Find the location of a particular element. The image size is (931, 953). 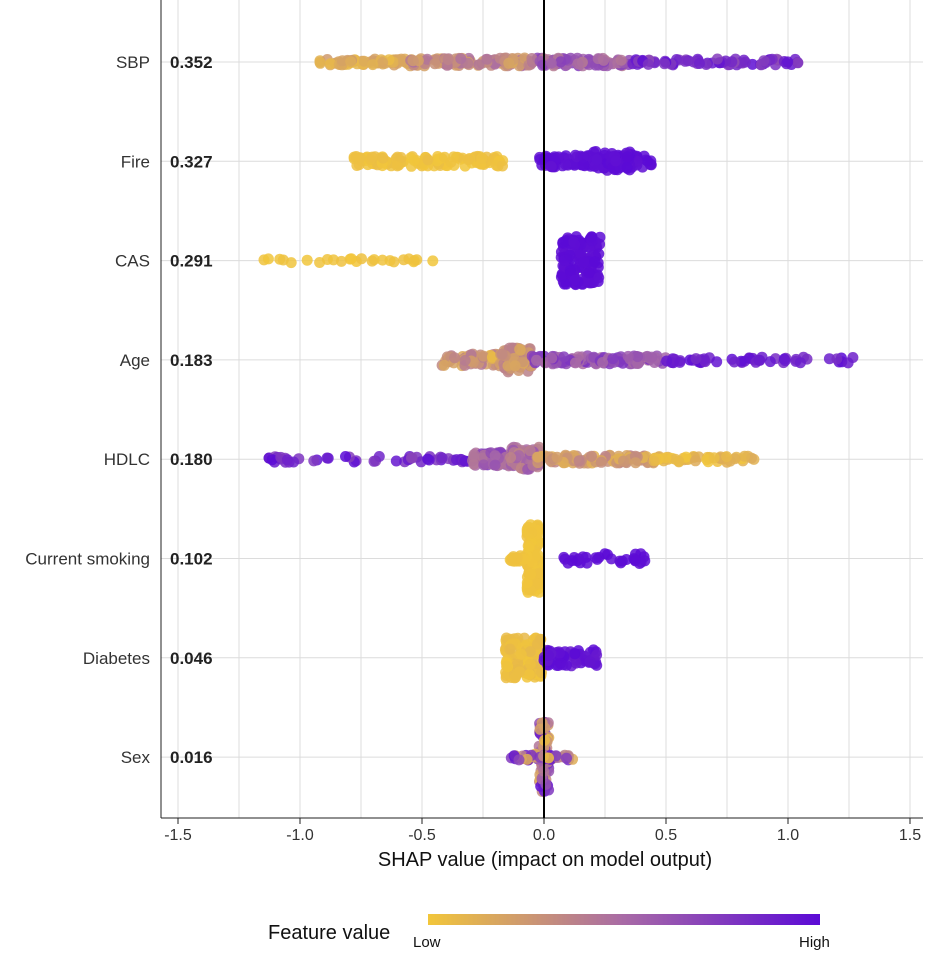

feature-label: Current smoking is located at coordinates (87, 559).